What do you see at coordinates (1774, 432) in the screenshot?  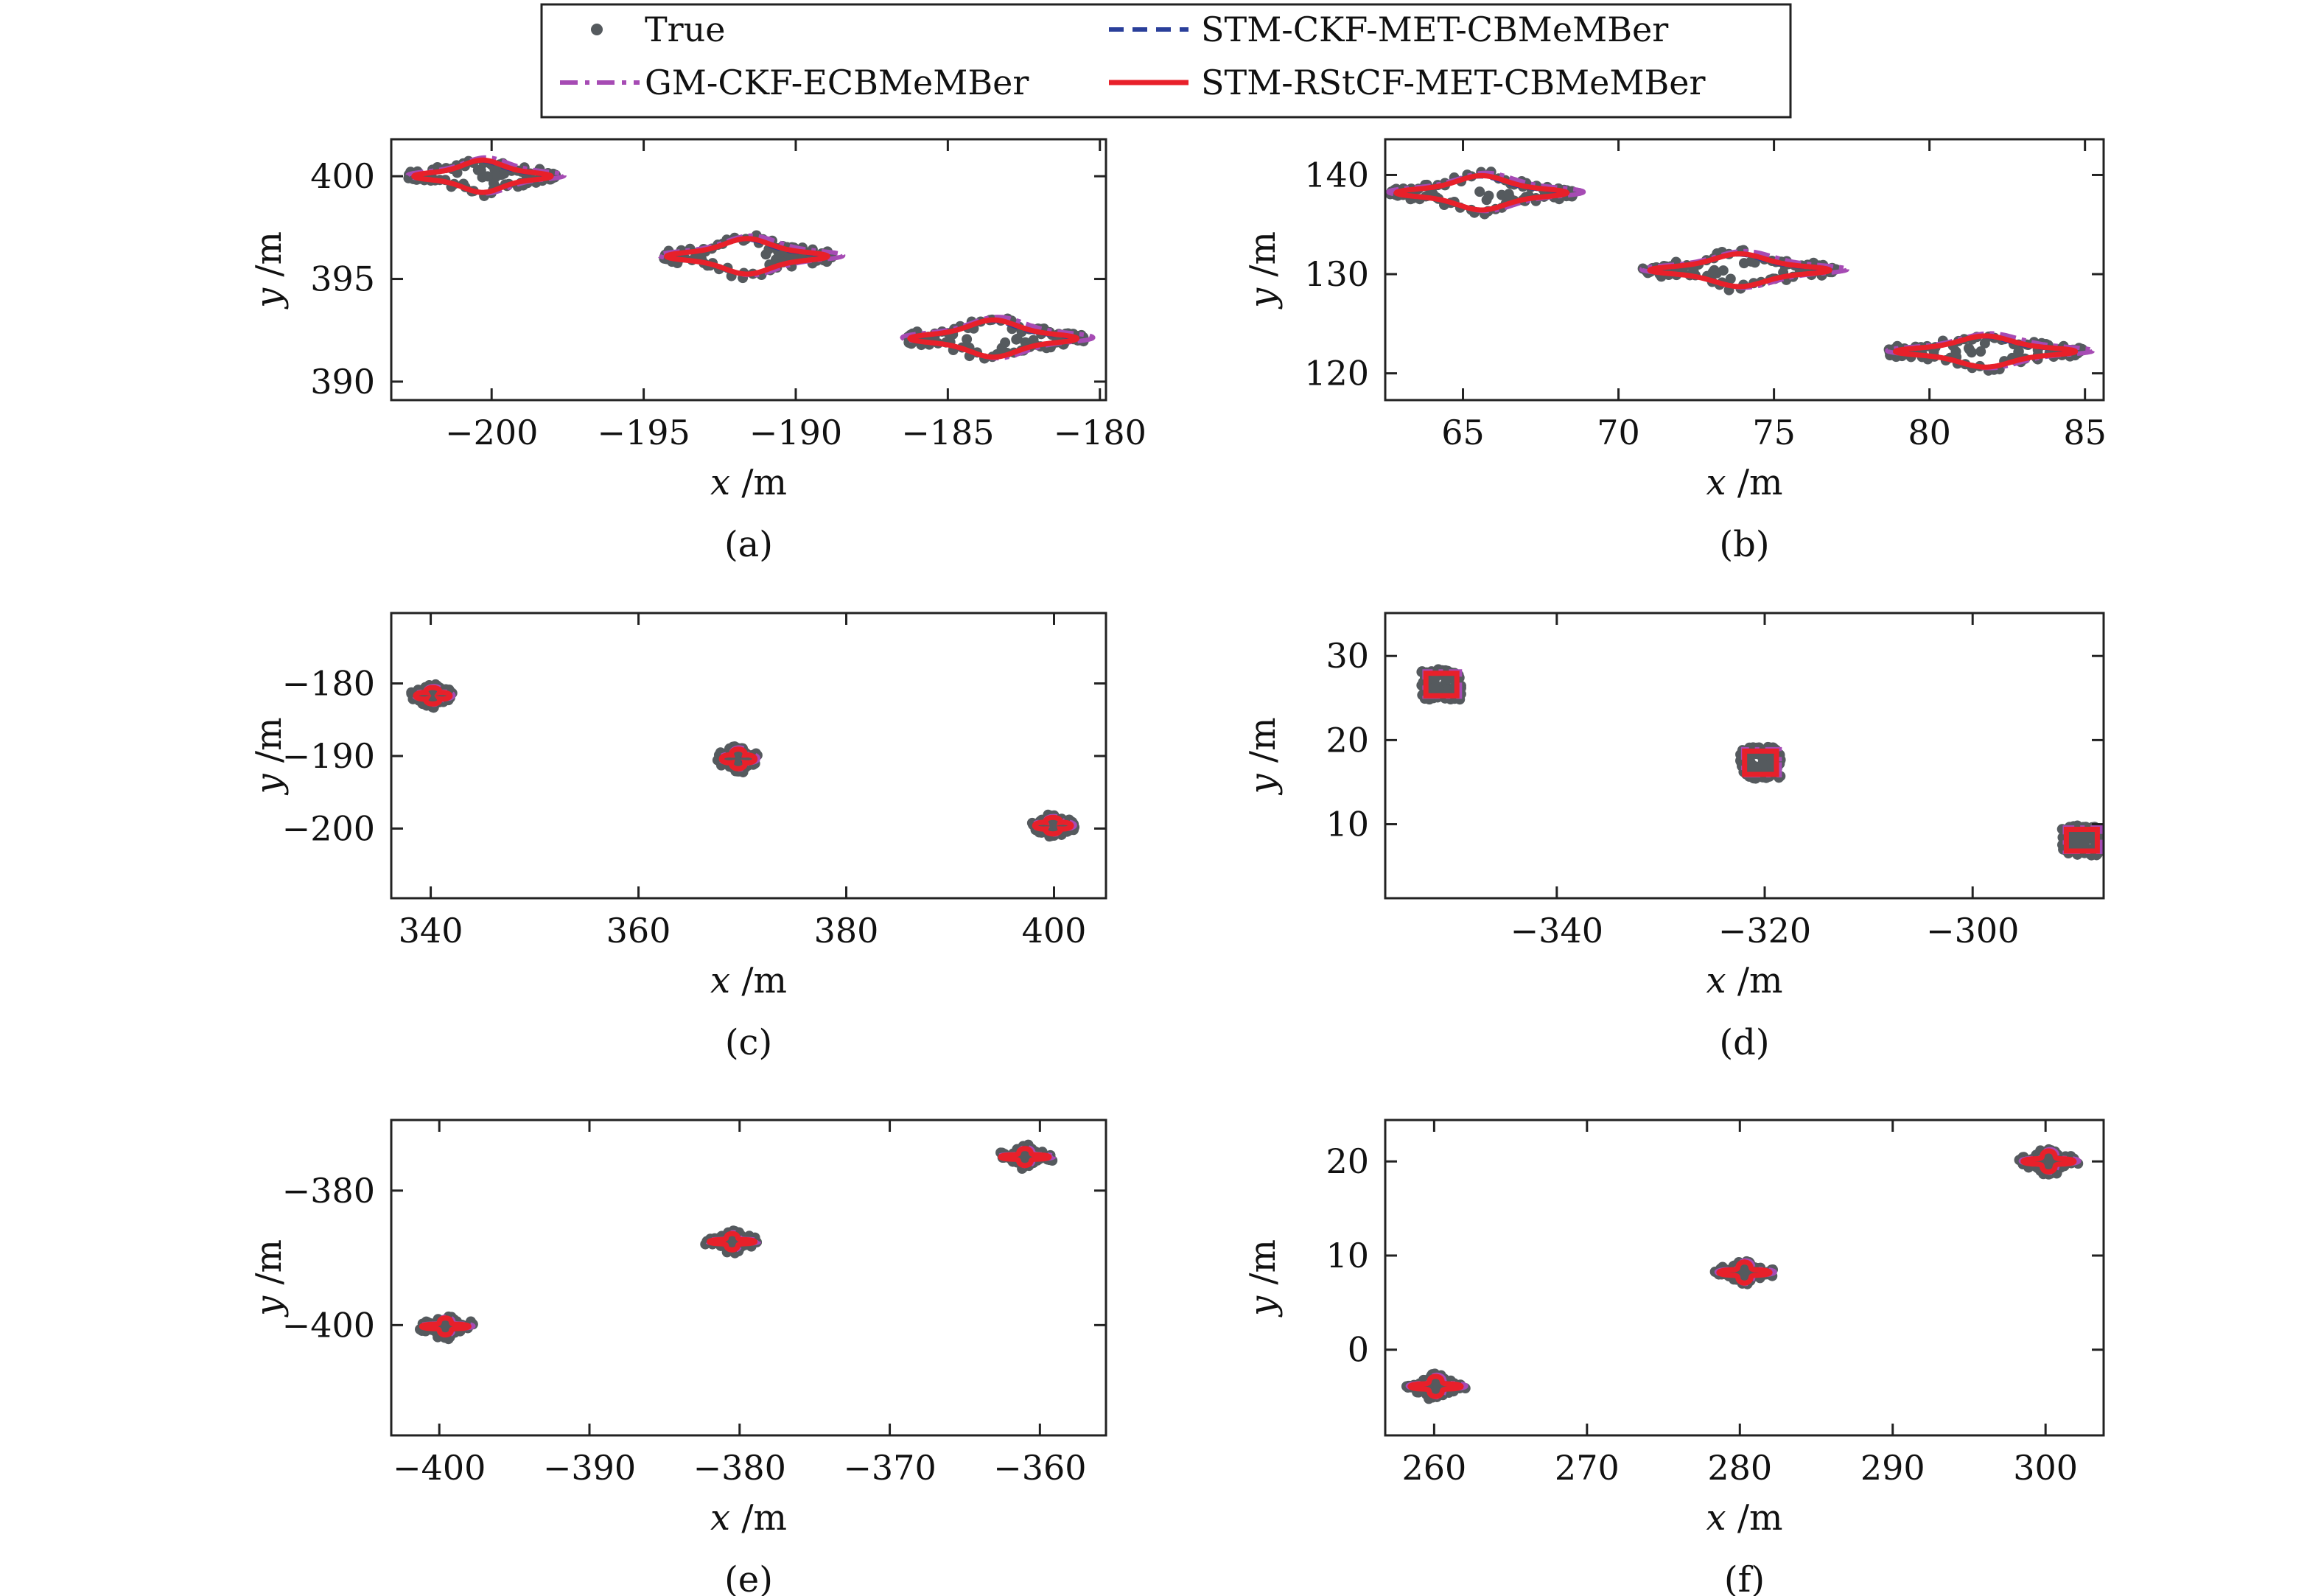 I see `x-tick-label: 75` at bounding box center [1774, 432].